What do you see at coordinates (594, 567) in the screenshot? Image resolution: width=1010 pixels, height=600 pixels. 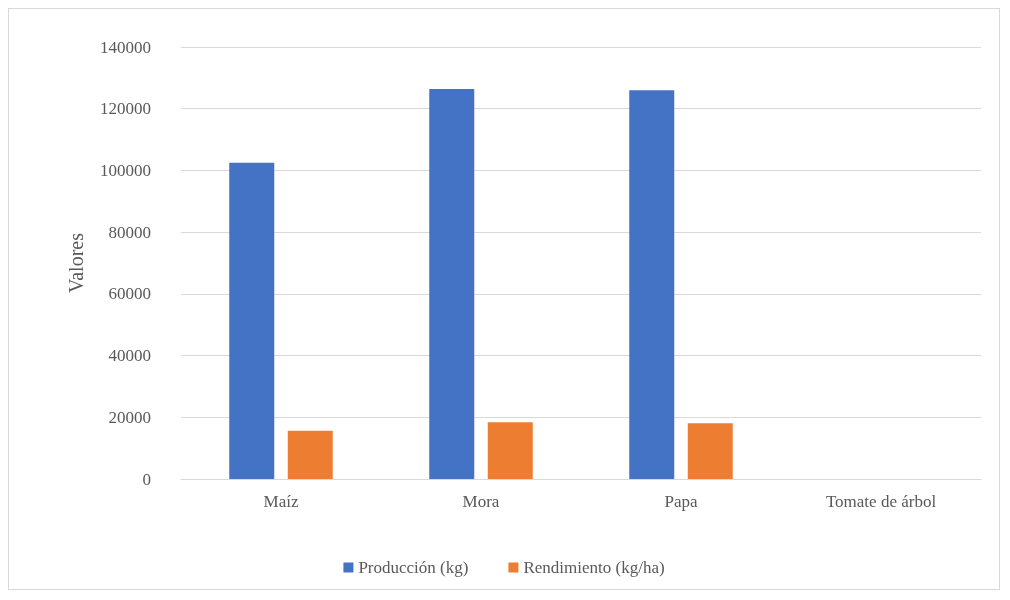 I see `legend-label: Rendimiento (kg/ha)` at bounding box center [594, 567].